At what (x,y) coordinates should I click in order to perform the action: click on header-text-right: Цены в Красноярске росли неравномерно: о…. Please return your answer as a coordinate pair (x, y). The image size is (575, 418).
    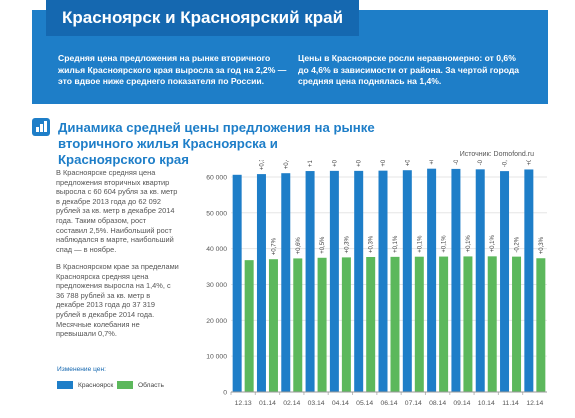
    Looking at the image, I should click on (409, 70).